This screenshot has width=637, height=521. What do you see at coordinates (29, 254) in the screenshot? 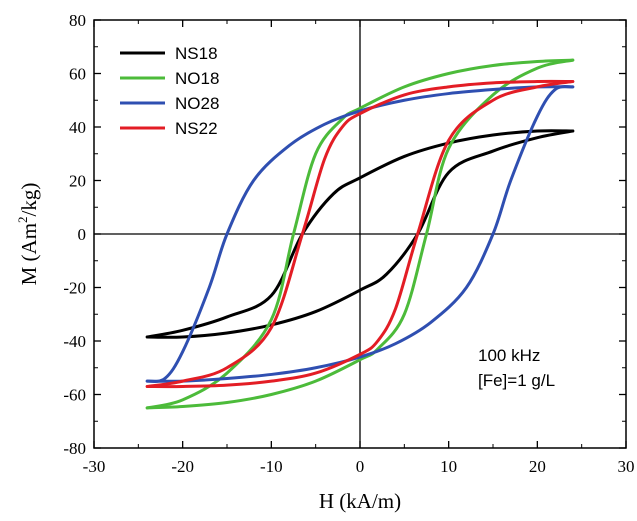
I see `y-axis-label-part-1: M (Am` at bounding box center [29, 254].